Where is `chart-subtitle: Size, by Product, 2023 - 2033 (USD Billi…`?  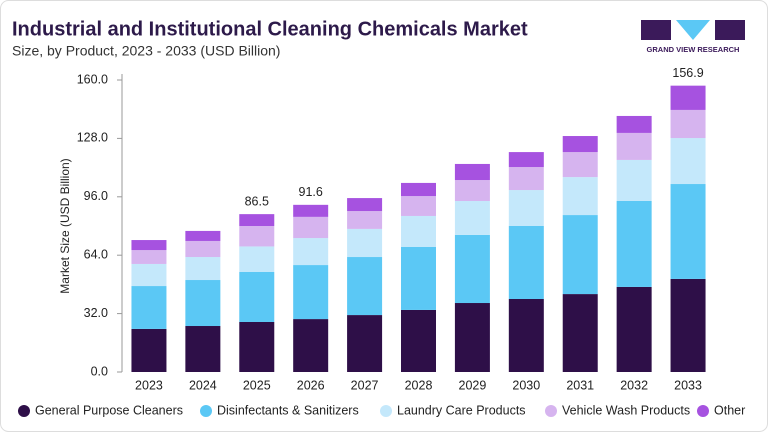
chart-subtitle: Size, by Product, 2023 - 2033 (USD Billi… is located at coordinates (146, 51).